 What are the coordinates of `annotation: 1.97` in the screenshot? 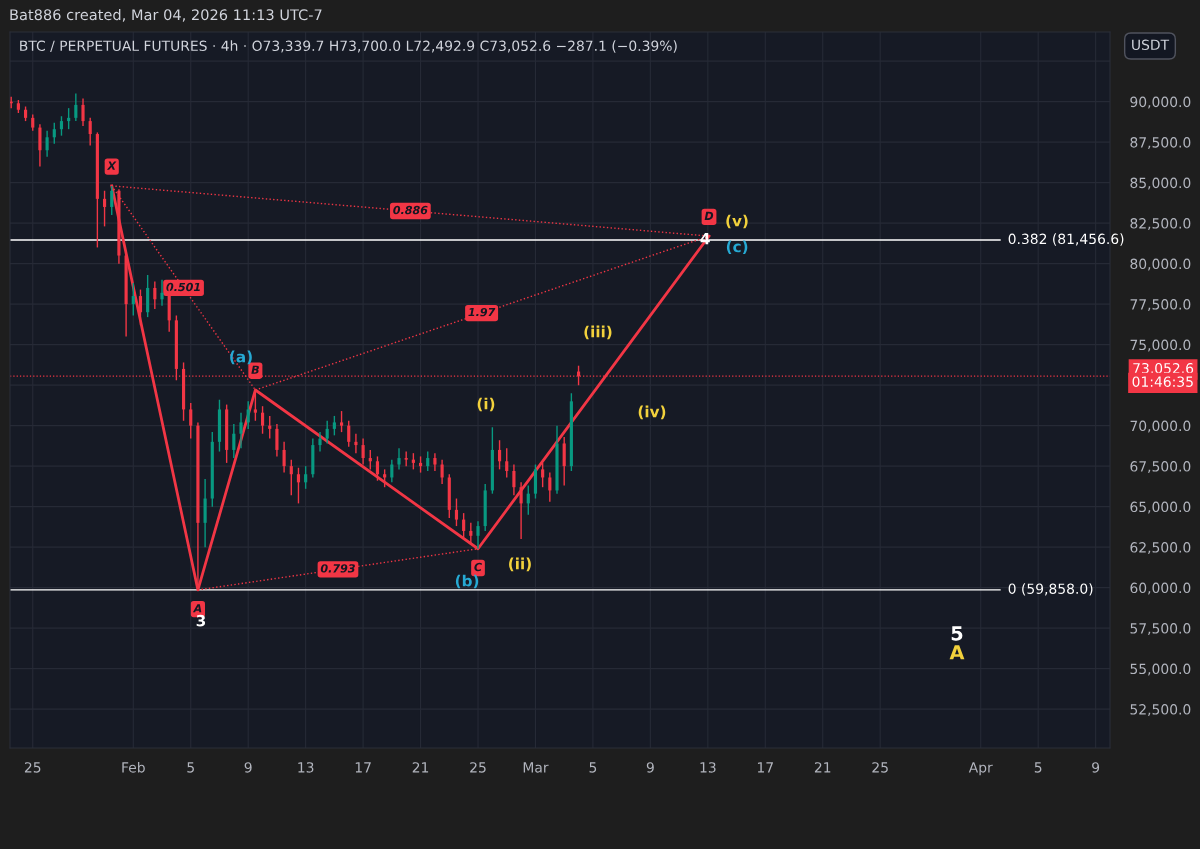 It's located at (482, 312).